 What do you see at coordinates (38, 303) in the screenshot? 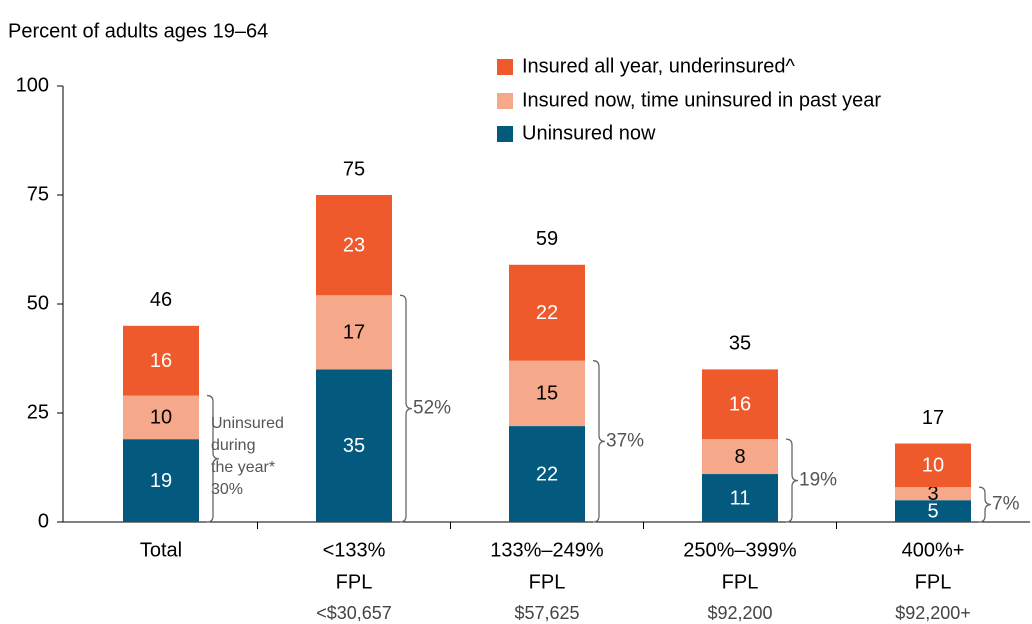
I see `y-tick-label: 50` at bounding box center [38, 303].